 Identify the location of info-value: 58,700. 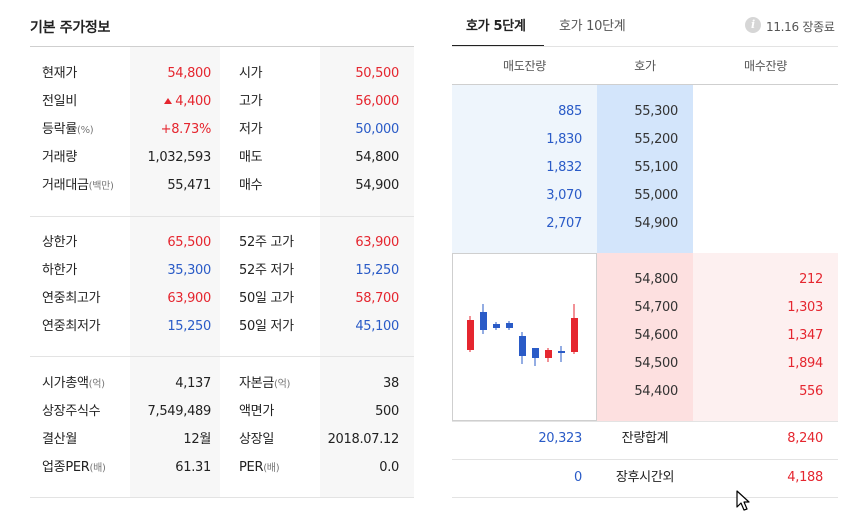
(377, 298).